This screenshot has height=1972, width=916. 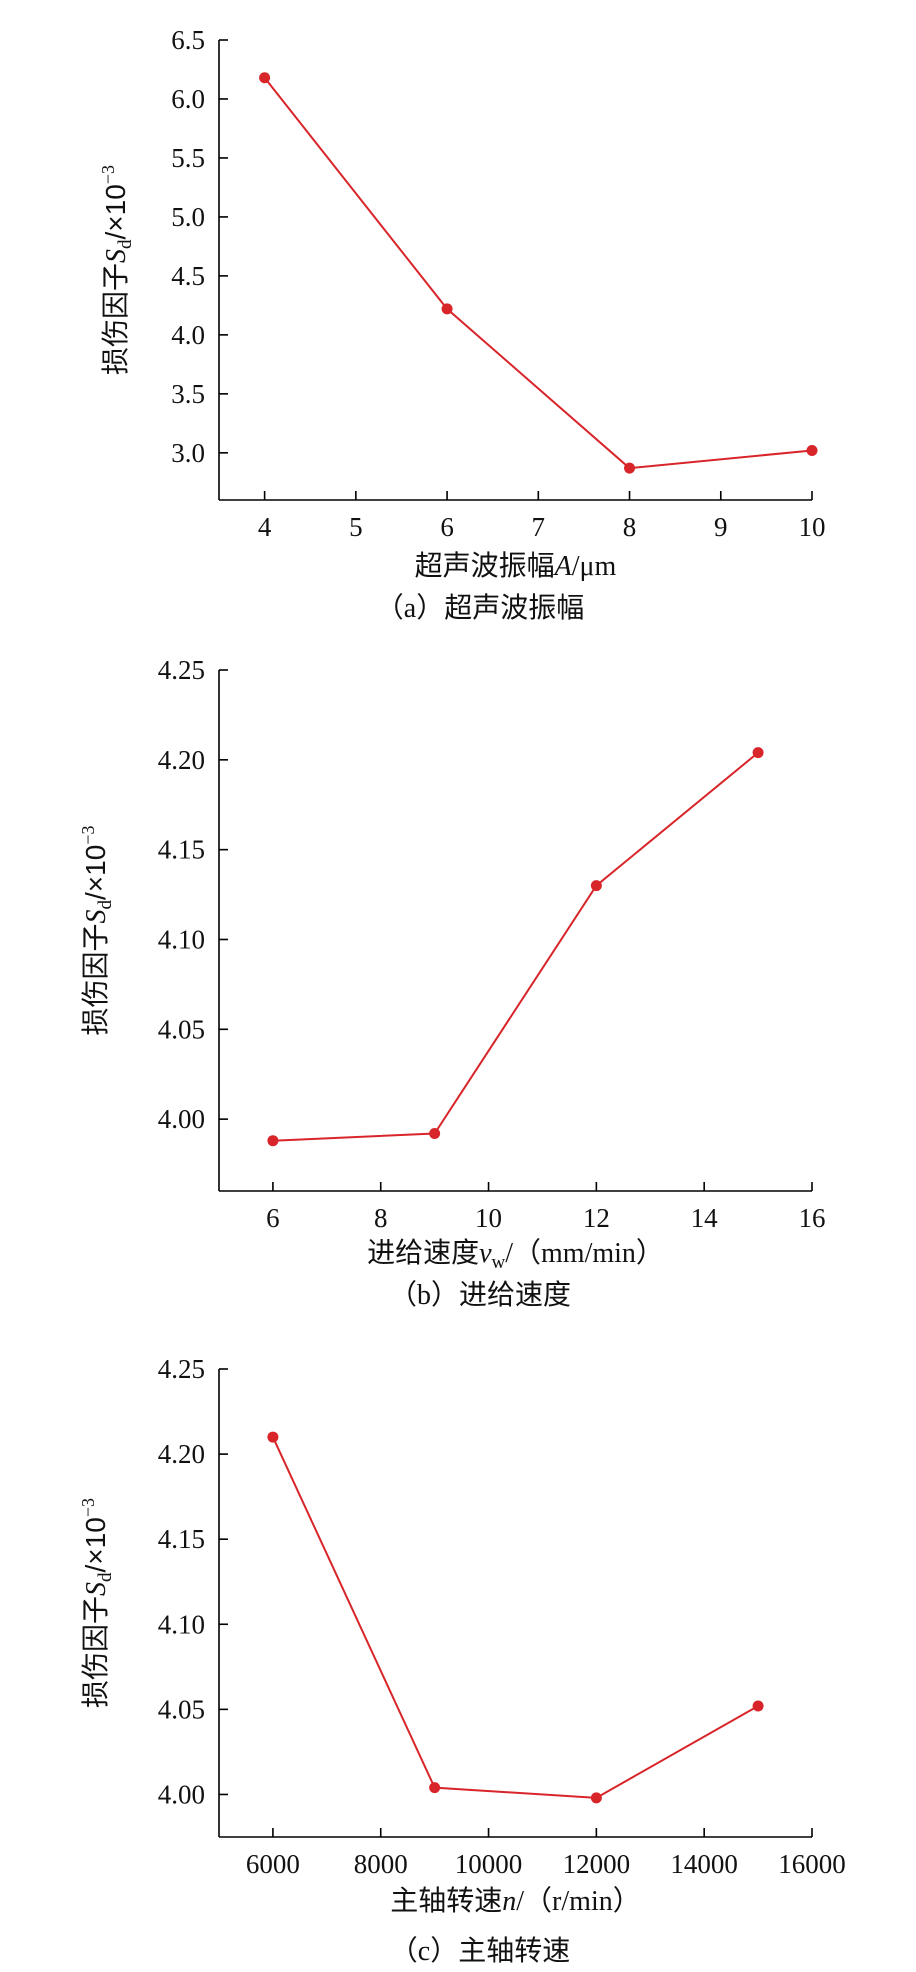 I want to click on x-tick-label: 12000, so click(x=597, y=1864).